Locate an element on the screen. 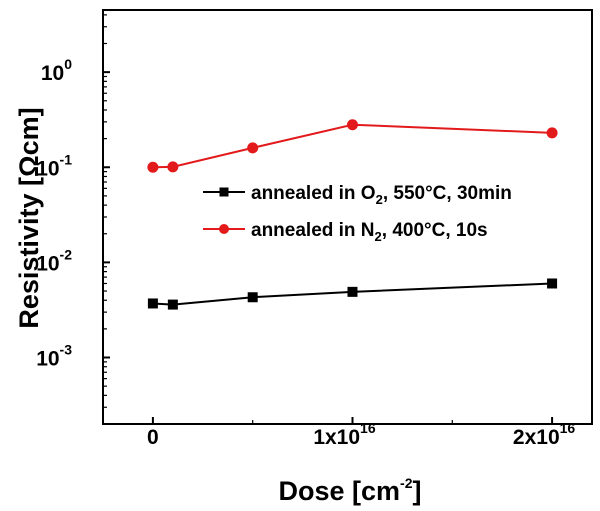 This screenshot has height=511, width=600. x-axis-title: Dose [cm-2] is located at coordinates (350, 490).